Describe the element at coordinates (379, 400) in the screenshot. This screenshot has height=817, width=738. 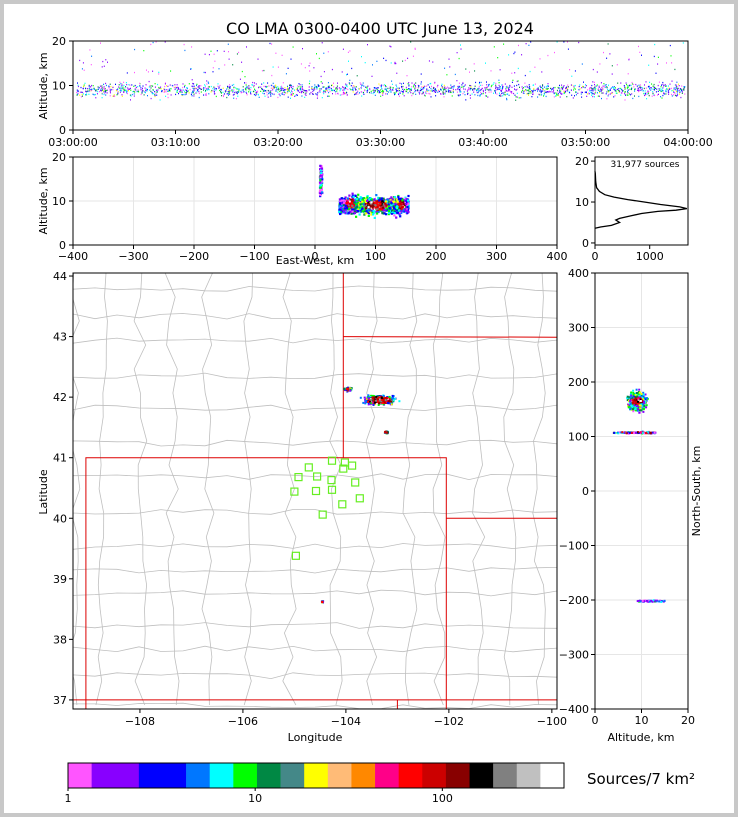
I see `plan-view-source` at that location.